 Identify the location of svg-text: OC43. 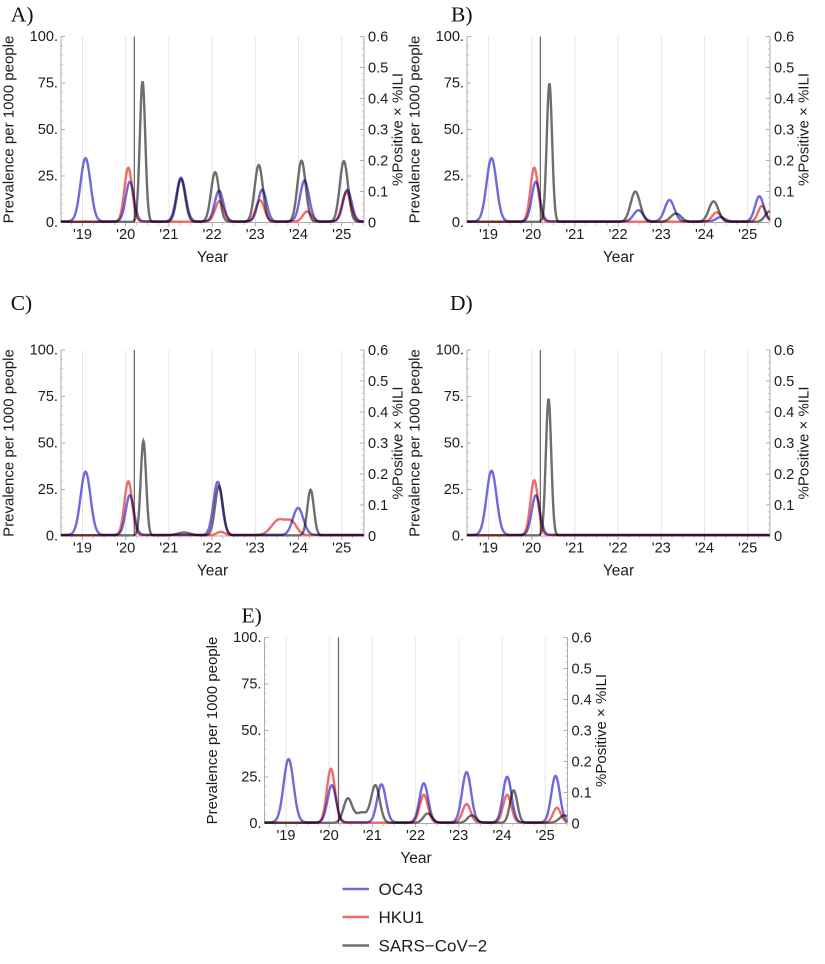
(401, 889).